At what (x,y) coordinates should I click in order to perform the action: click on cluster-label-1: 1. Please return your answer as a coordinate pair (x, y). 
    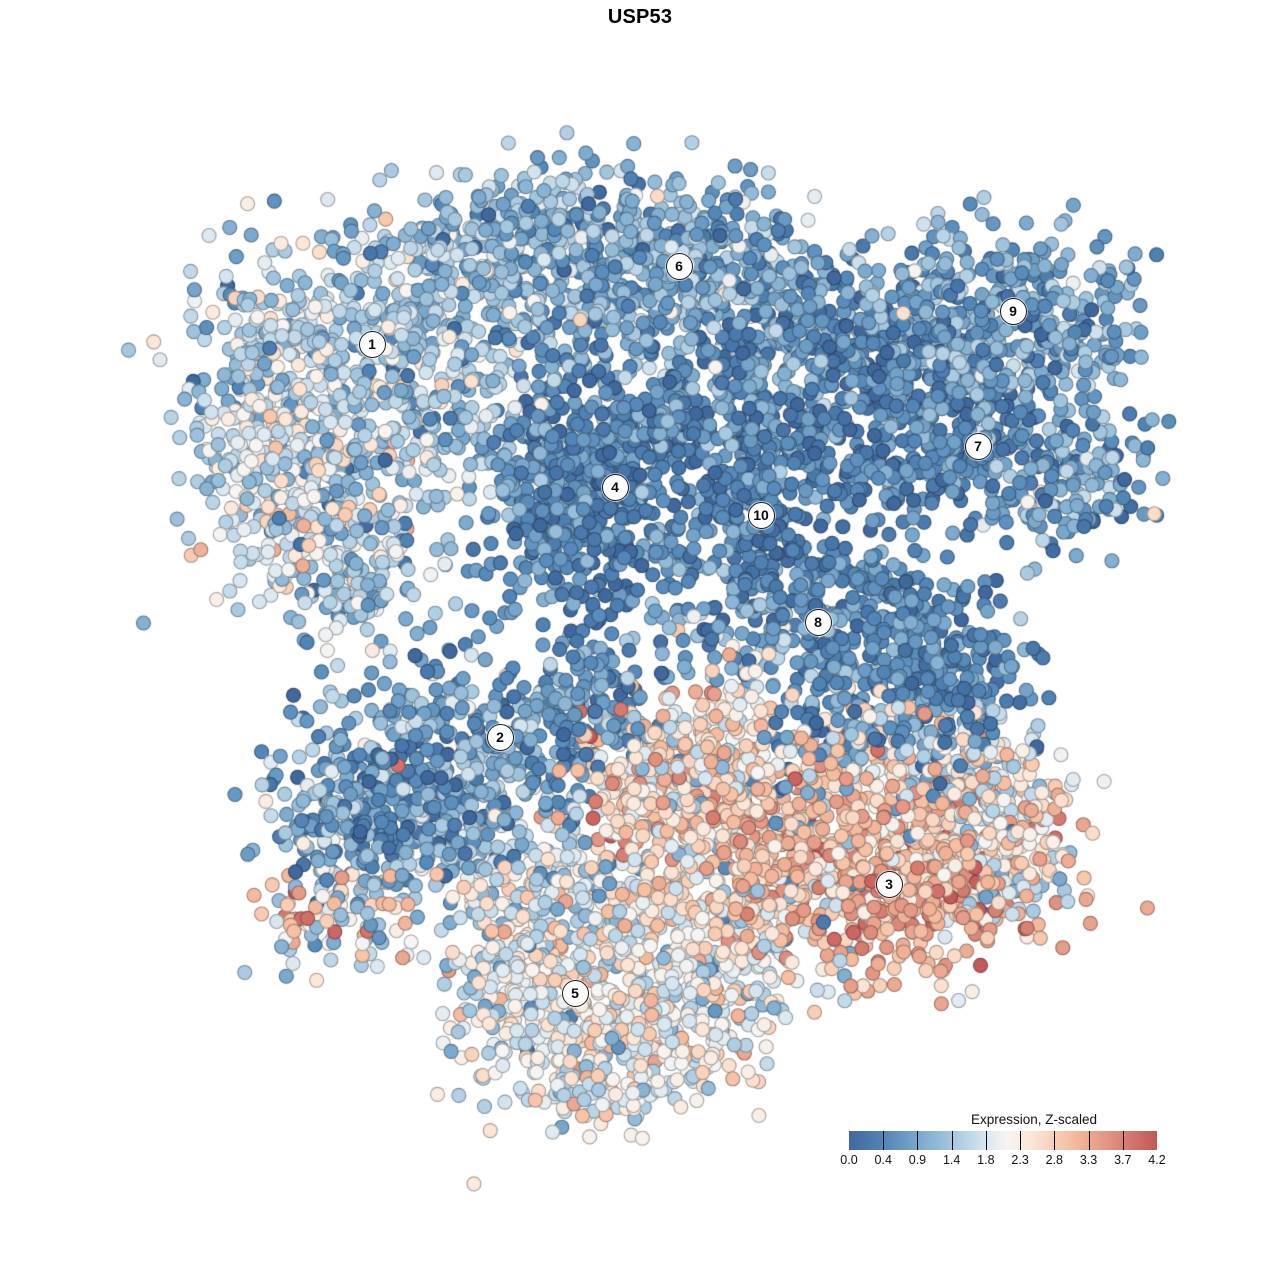
    Looking at the image, I should click on (372, 344).